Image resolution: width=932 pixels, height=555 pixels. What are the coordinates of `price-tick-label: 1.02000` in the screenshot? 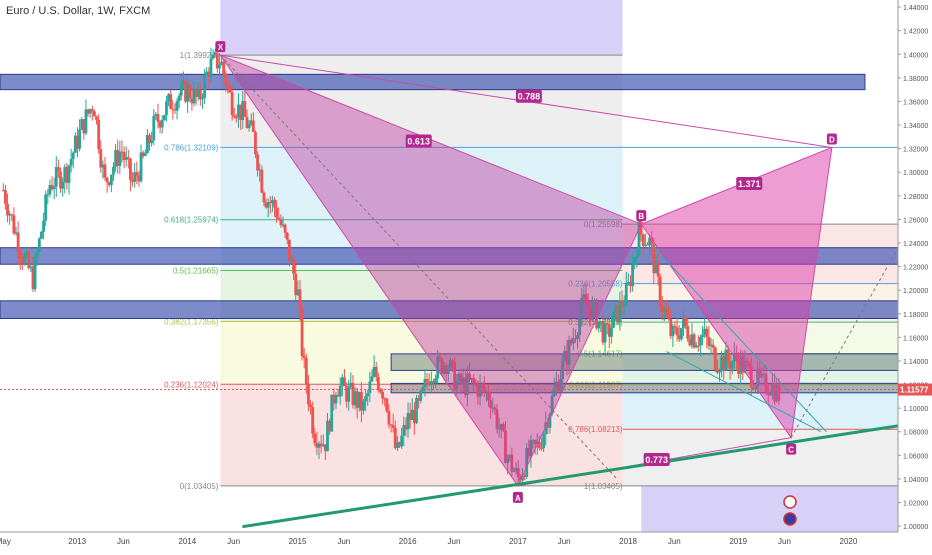 It's located at (915, 504).